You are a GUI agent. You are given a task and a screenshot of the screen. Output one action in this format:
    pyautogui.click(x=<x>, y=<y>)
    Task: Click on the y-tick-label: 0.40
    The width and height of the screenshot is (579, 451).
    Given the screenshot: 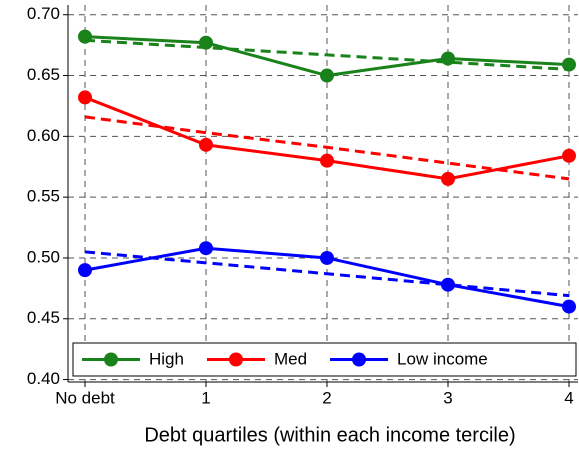 What is the action you would take?
    pyautogui.click(x=43, y=378)
    